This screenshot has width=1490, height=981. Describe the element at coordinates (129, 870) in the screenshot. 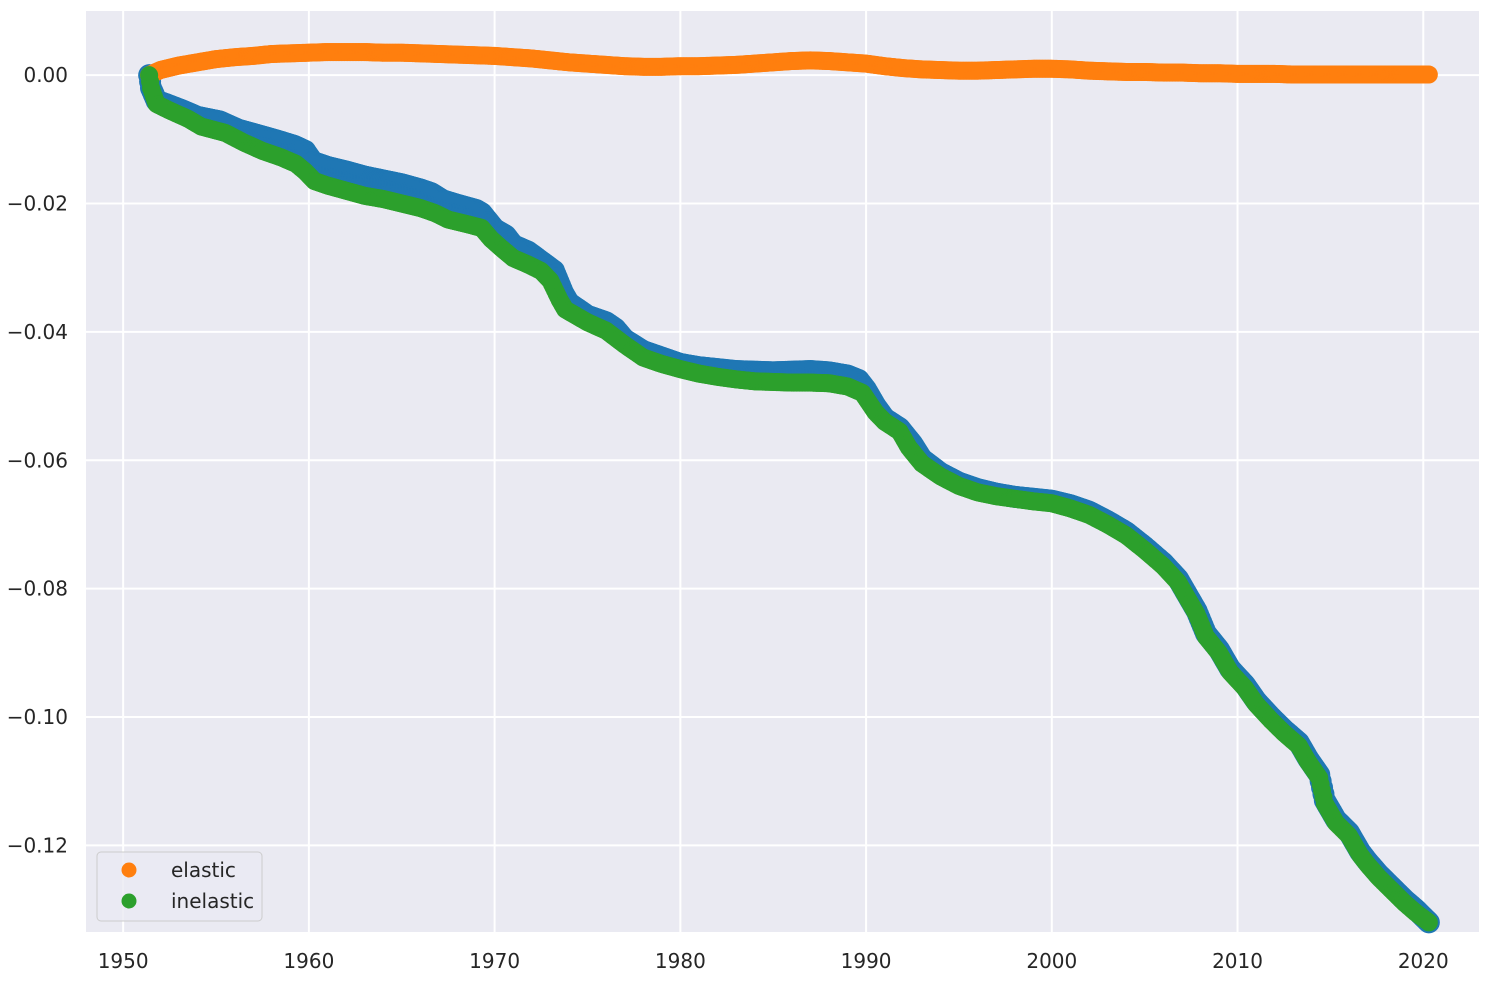

I see `legend-marker-elastic` at that location.